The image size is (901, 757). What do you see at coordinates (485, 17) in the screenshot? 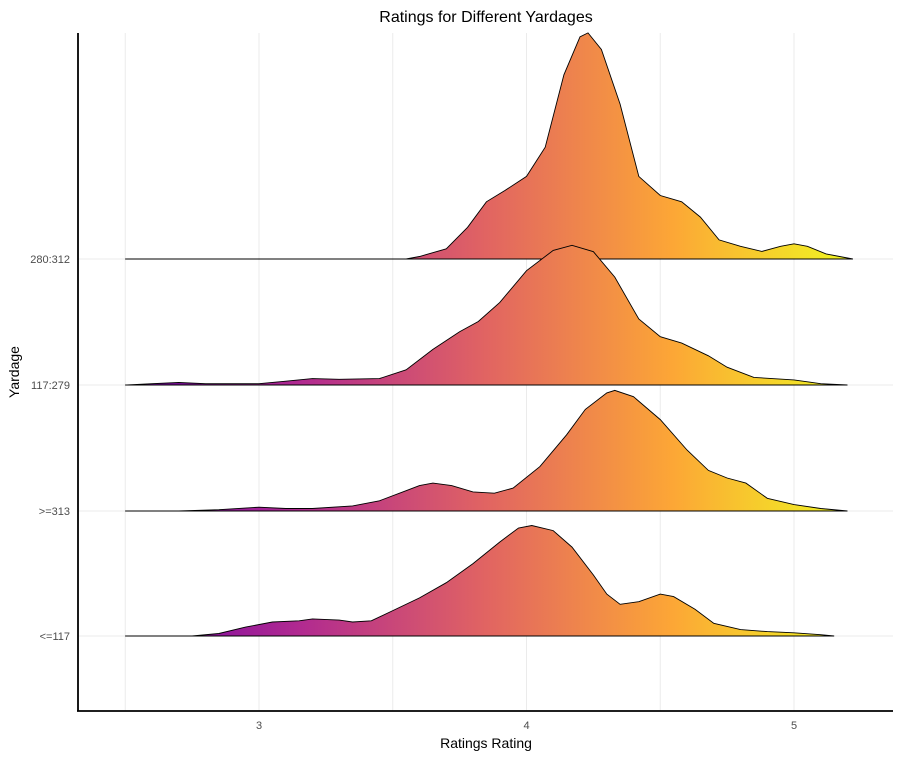
I see `chart-title: Ratings for Different Yardages` at bounding box center [485, 17].